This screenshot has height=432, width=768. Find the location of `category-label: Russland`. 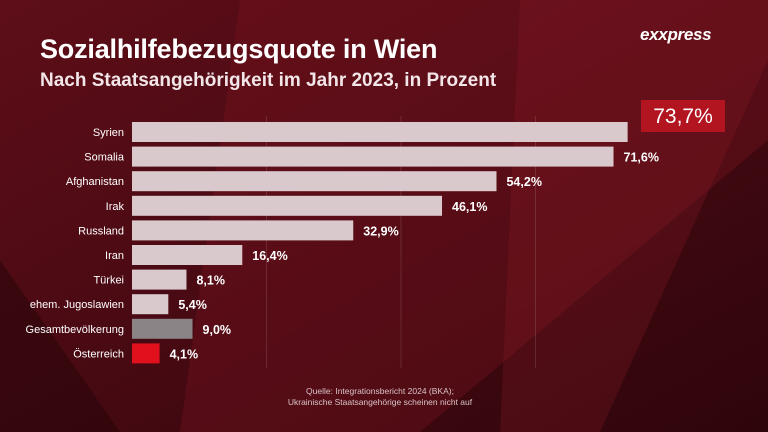

category-label: Russland is located at coordinates (101, 231).